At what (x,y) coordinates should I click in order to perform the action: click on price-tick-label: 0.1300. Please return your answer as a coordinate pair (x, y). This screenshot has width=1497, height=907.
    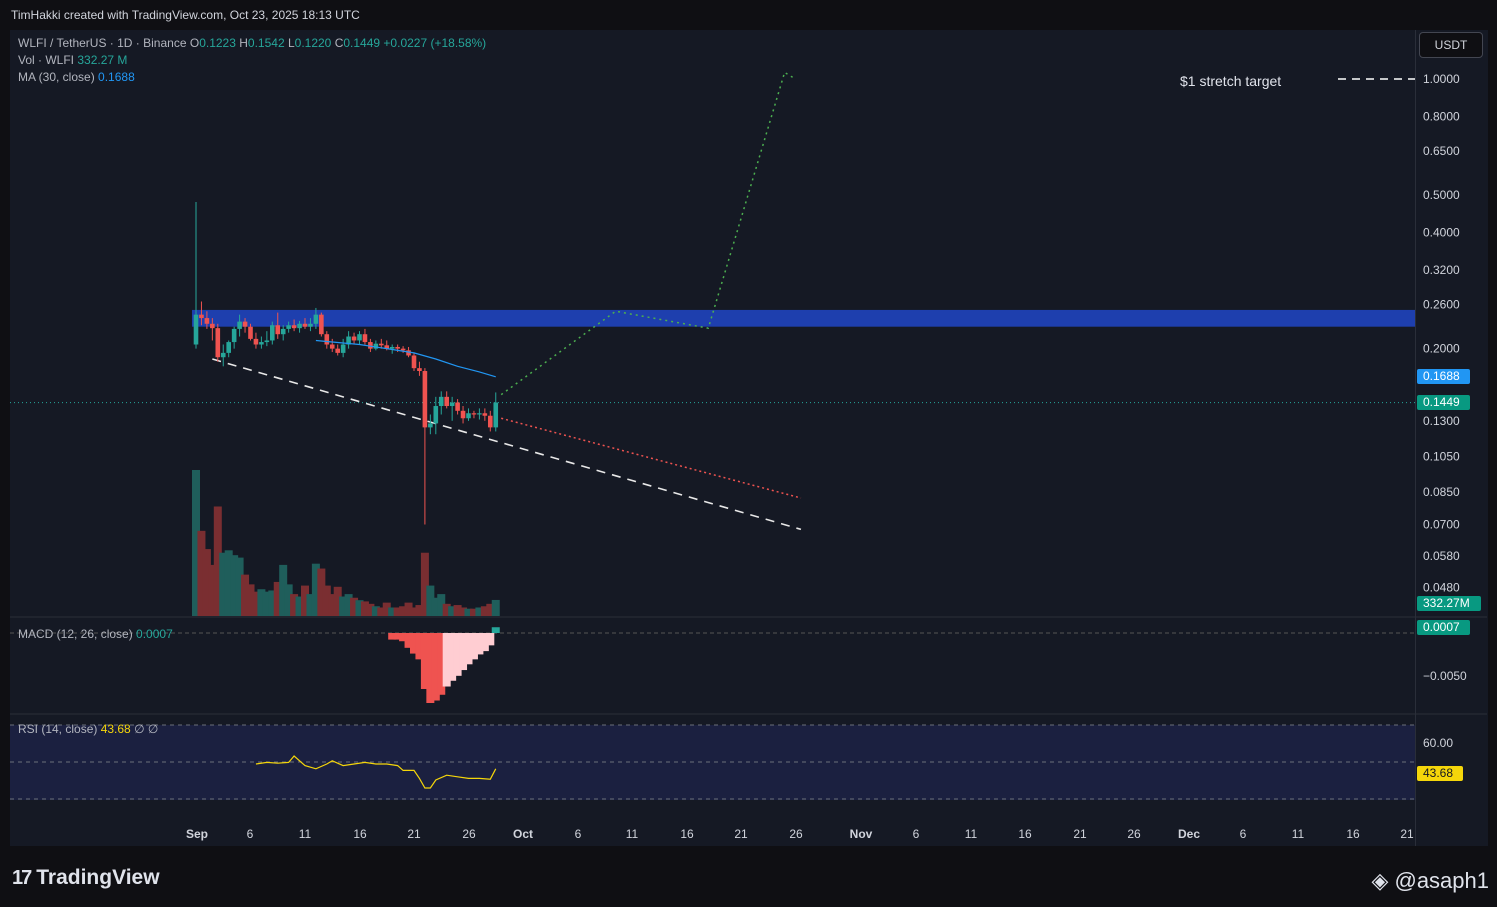
    Looking at the image, I should click on (1441, 421).